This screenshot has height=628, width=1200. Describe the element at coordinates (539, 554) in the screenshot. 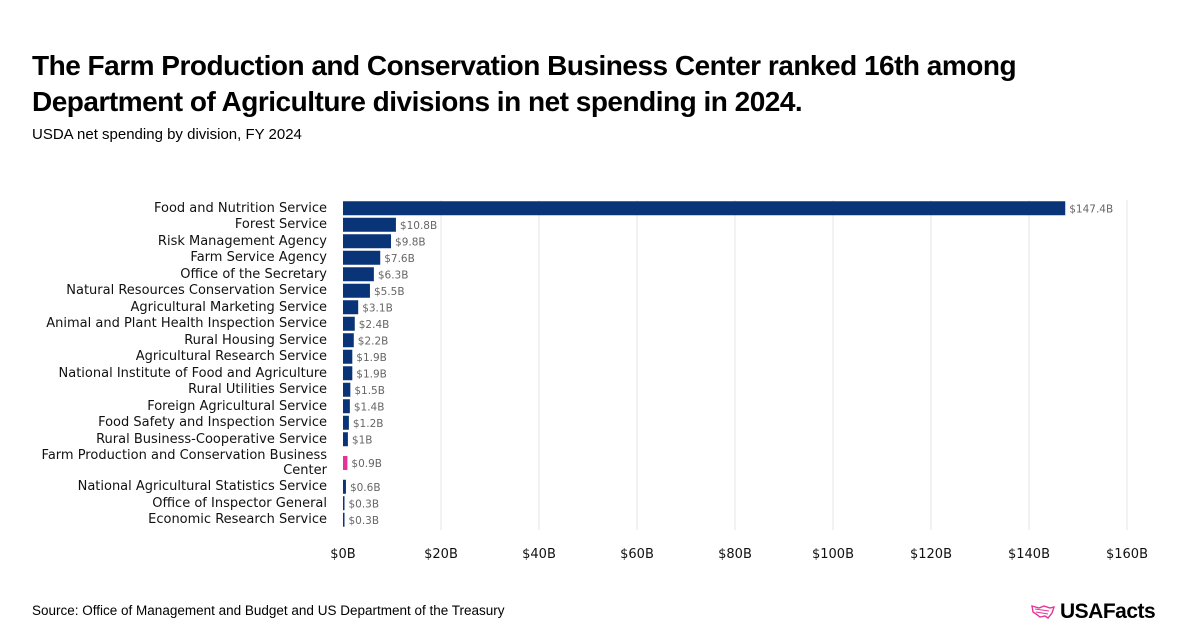

I see `x-tick-label: $40B` at that location.